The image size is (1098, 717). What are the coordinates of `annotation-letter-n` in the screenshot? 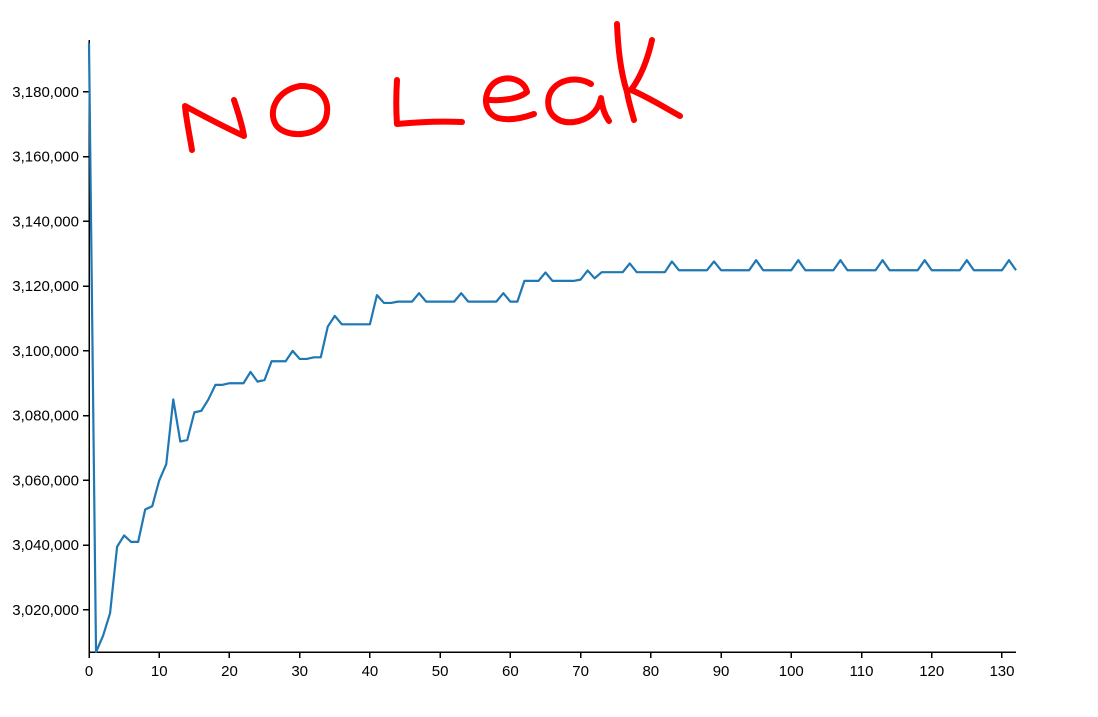 It's located at (214, 125).